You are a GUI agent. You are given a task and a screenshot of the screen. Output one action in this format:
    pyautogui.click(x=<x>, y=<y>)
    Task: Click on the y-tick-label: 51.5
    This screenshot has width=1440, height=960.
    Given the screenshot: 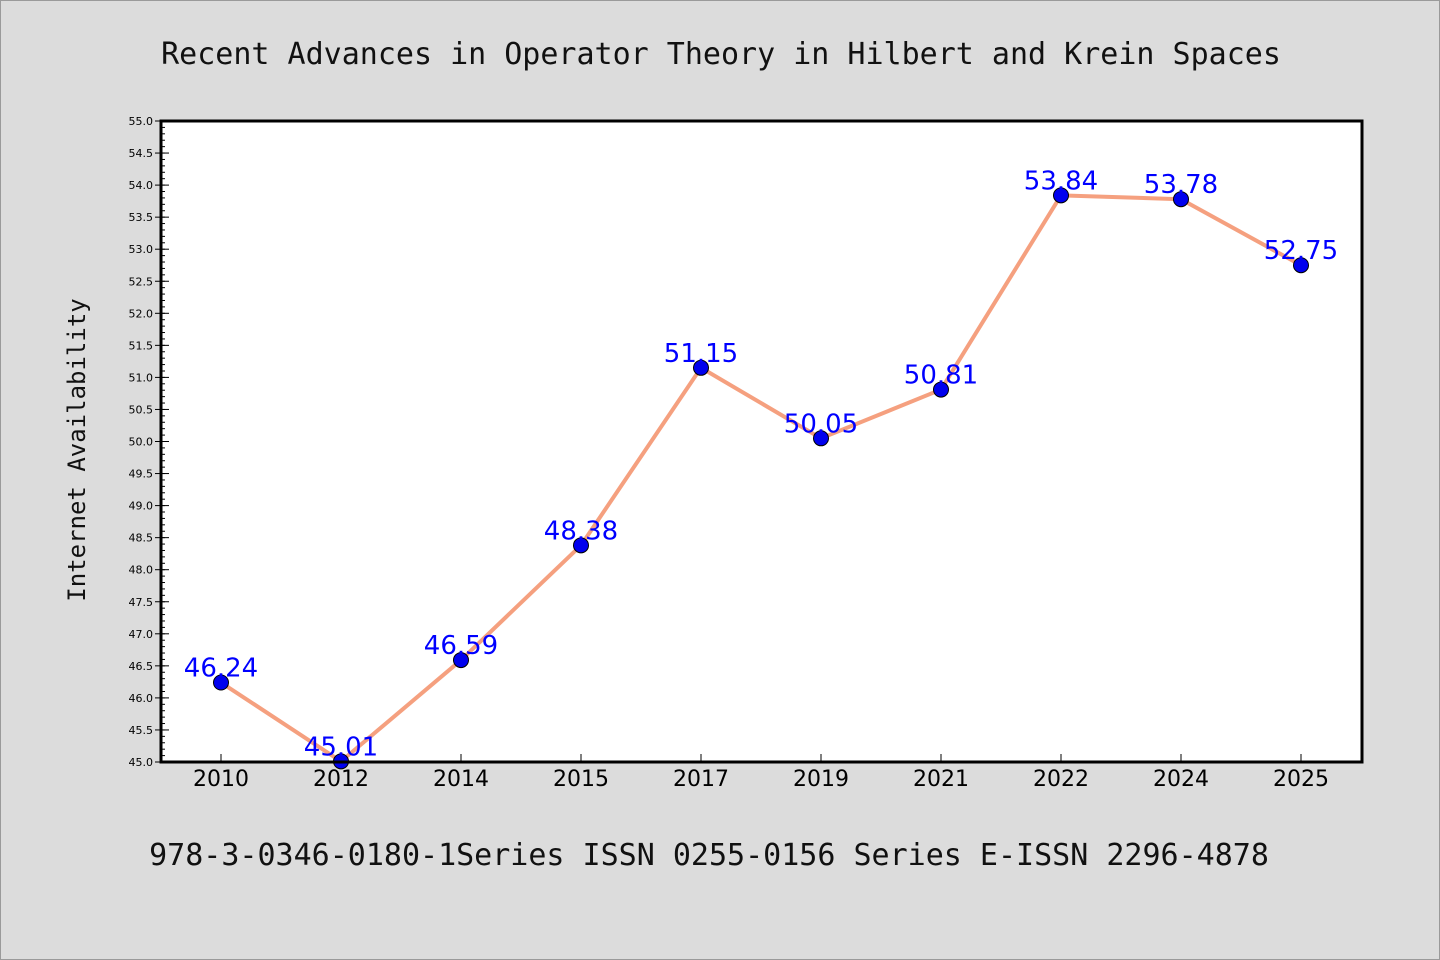 What is the action you would take?
    pyautogui.click(x=141, y=345)
    